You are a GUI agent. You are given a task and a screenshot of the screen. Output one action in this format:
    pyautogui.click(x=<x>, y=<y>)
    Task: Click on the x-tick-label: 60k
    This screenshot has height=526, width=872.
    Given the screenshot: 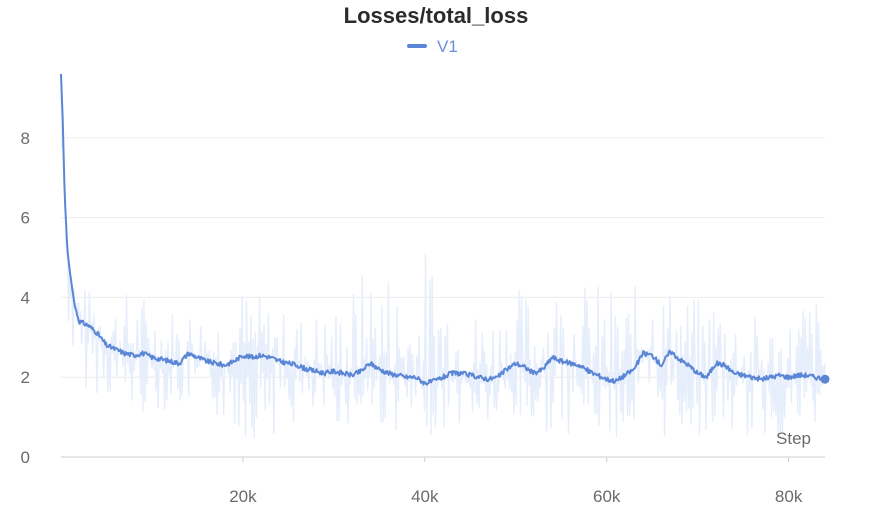 What is the action you would take?
    pyautogui.click(x=607, y=496)
    